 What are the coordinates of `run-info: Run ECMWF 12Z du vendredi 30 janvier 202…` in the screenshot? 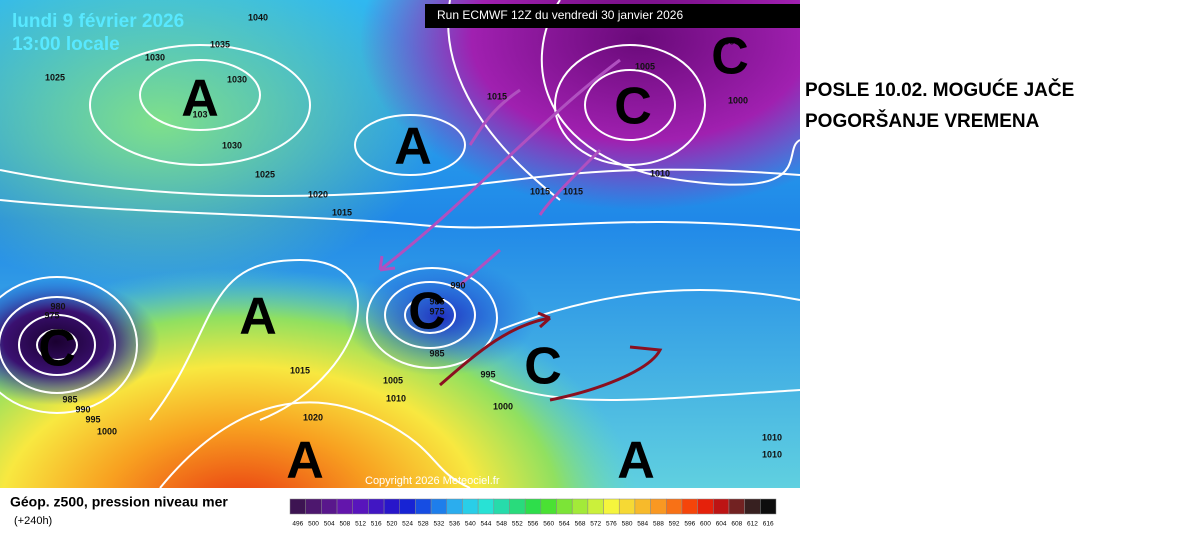 It's located at (560, 15).